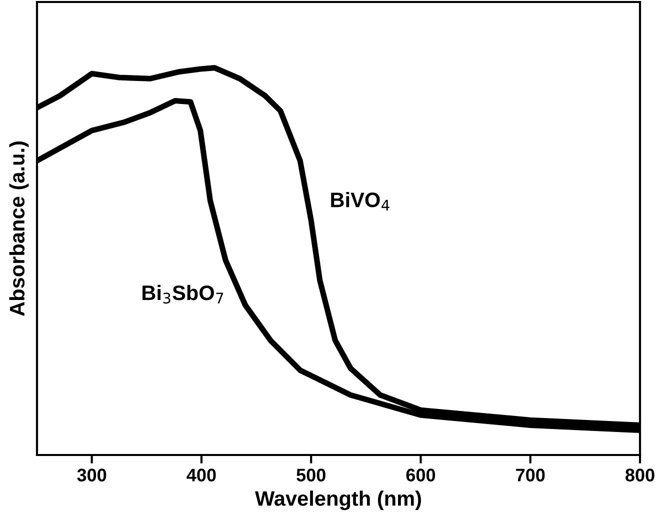  Describe the element at coordinates (19, 229) in the screenshot. I see `y-axis-title: Absorbance (a.u.)` at that location.